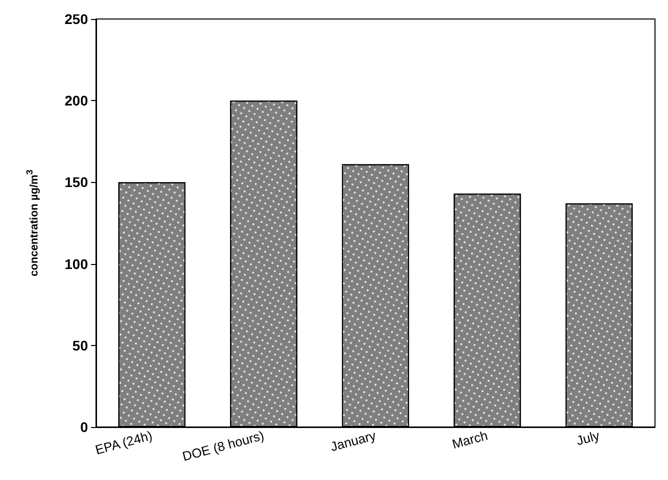  I want to click on x-tick-label: March, so click(470, 440).